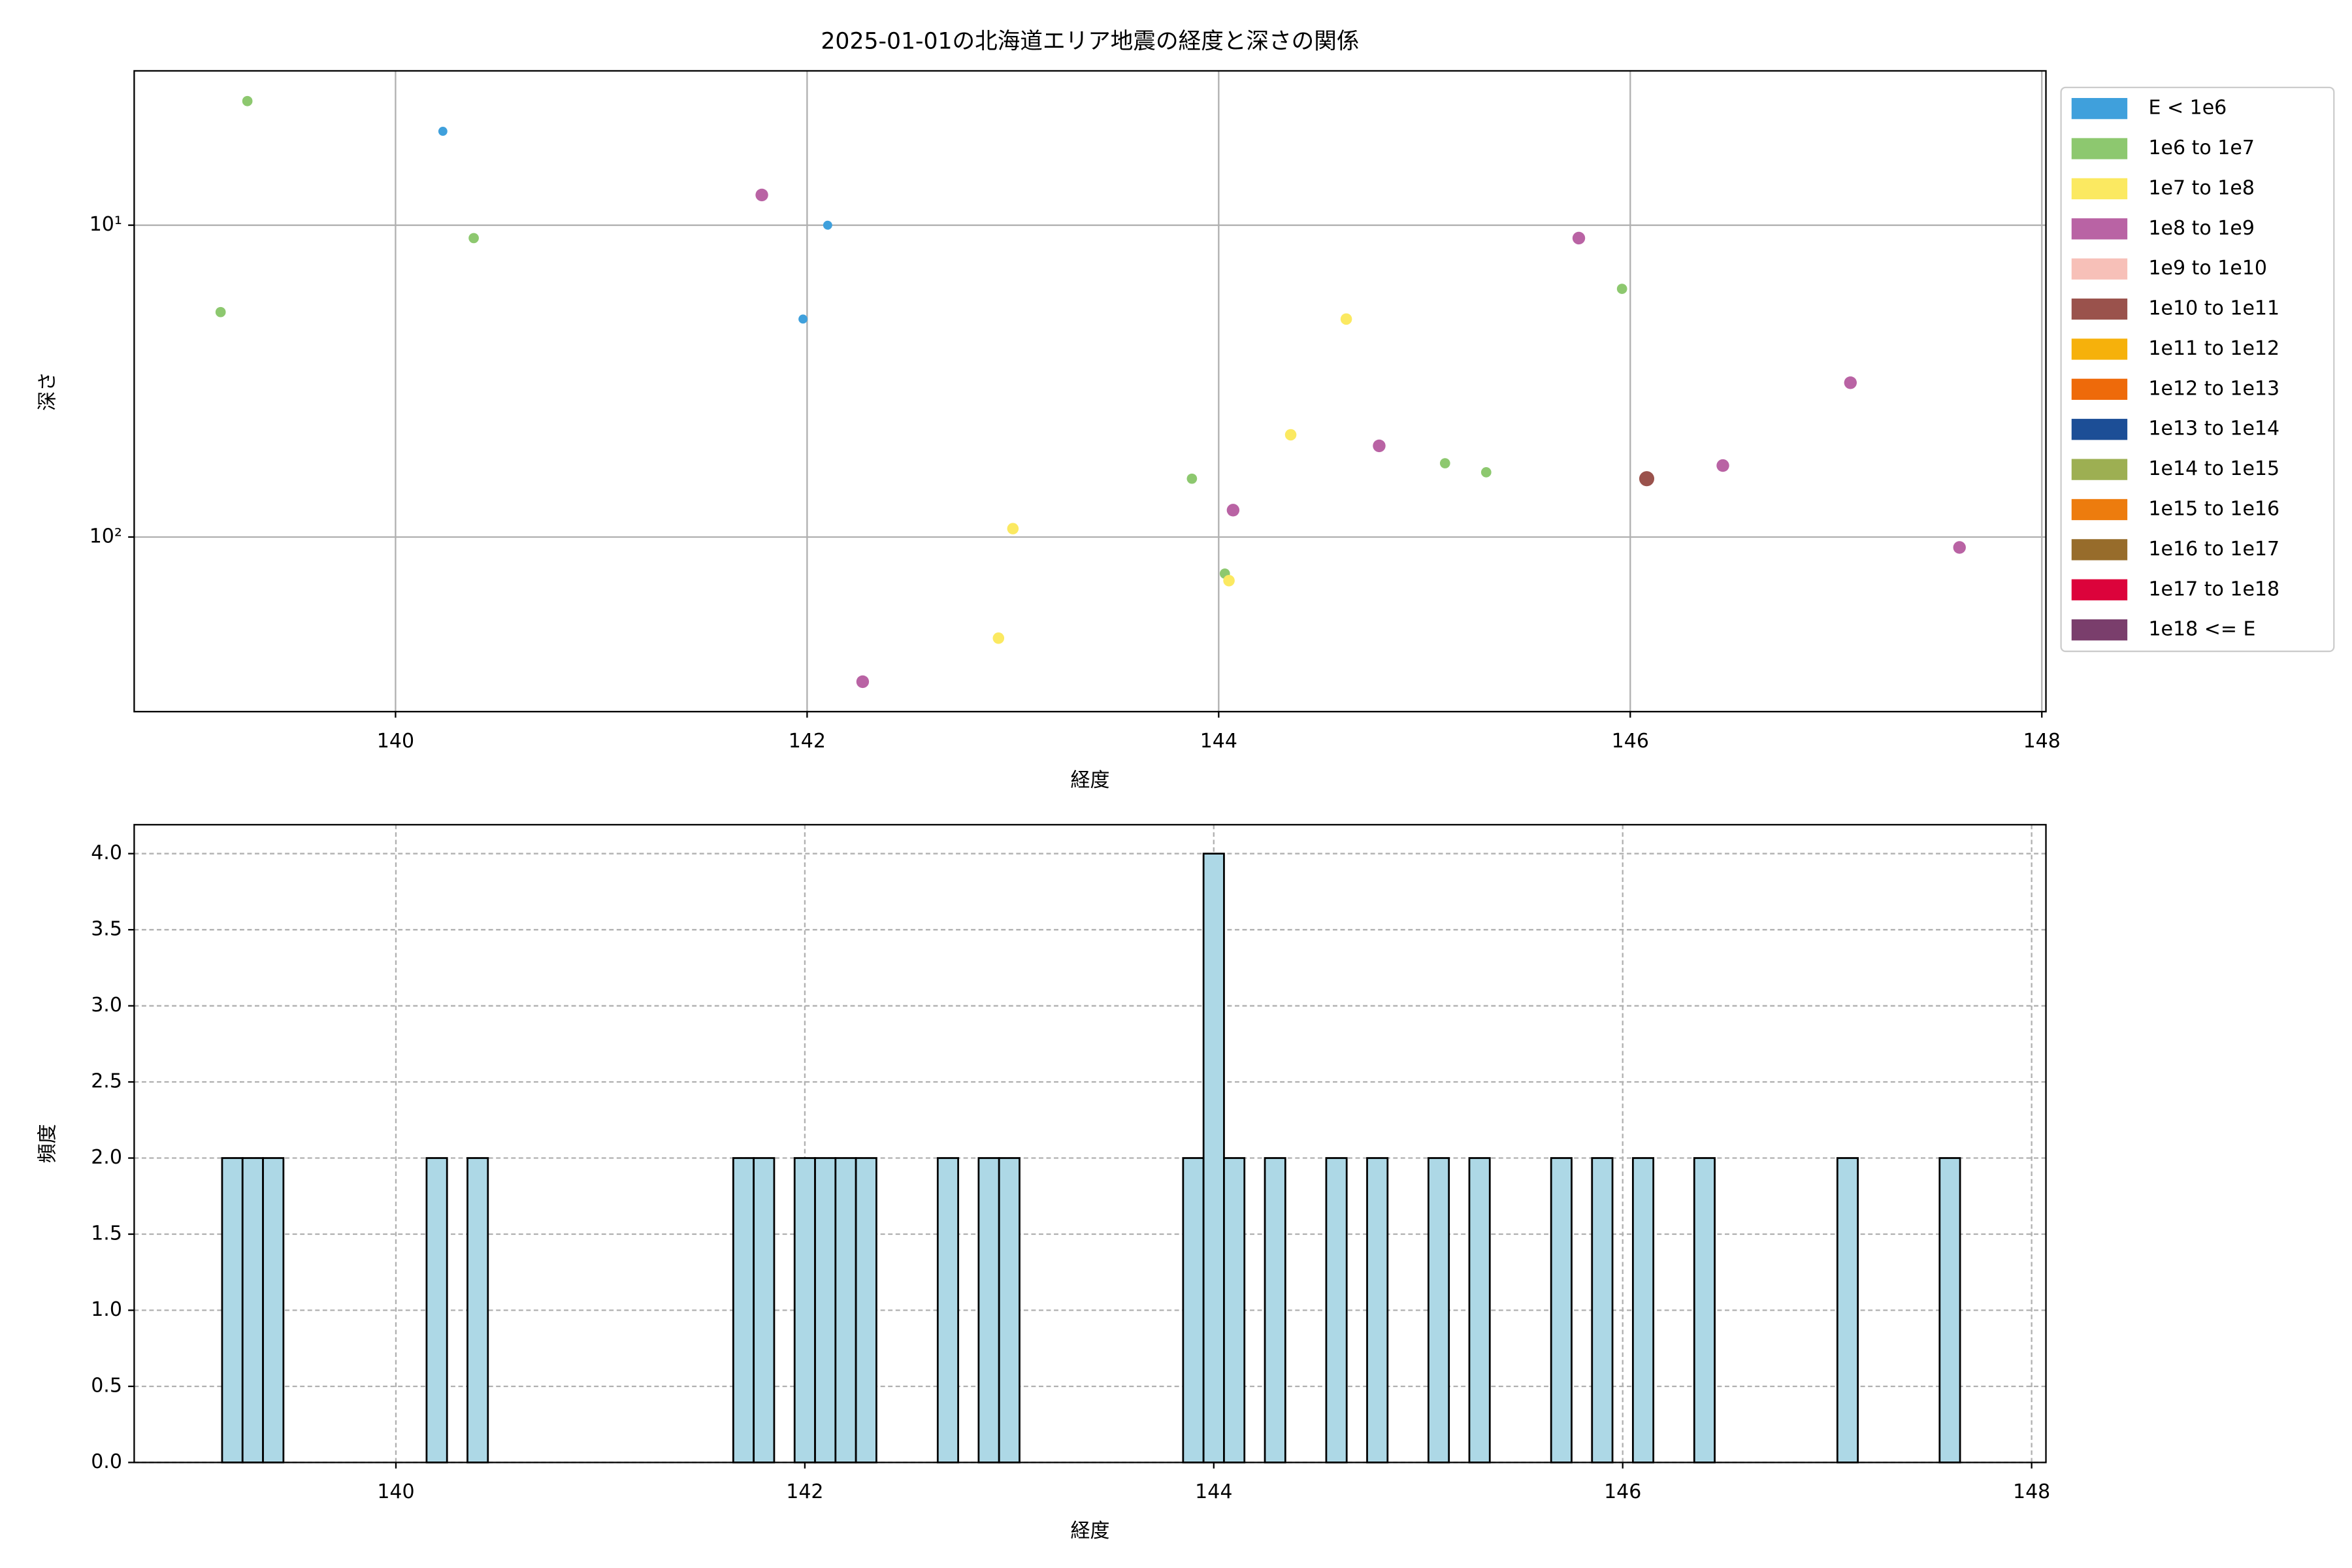  Describe the element at coordinates (106, 1005) in the screenshot. I see `y-tick-label: 3.0` at that location.